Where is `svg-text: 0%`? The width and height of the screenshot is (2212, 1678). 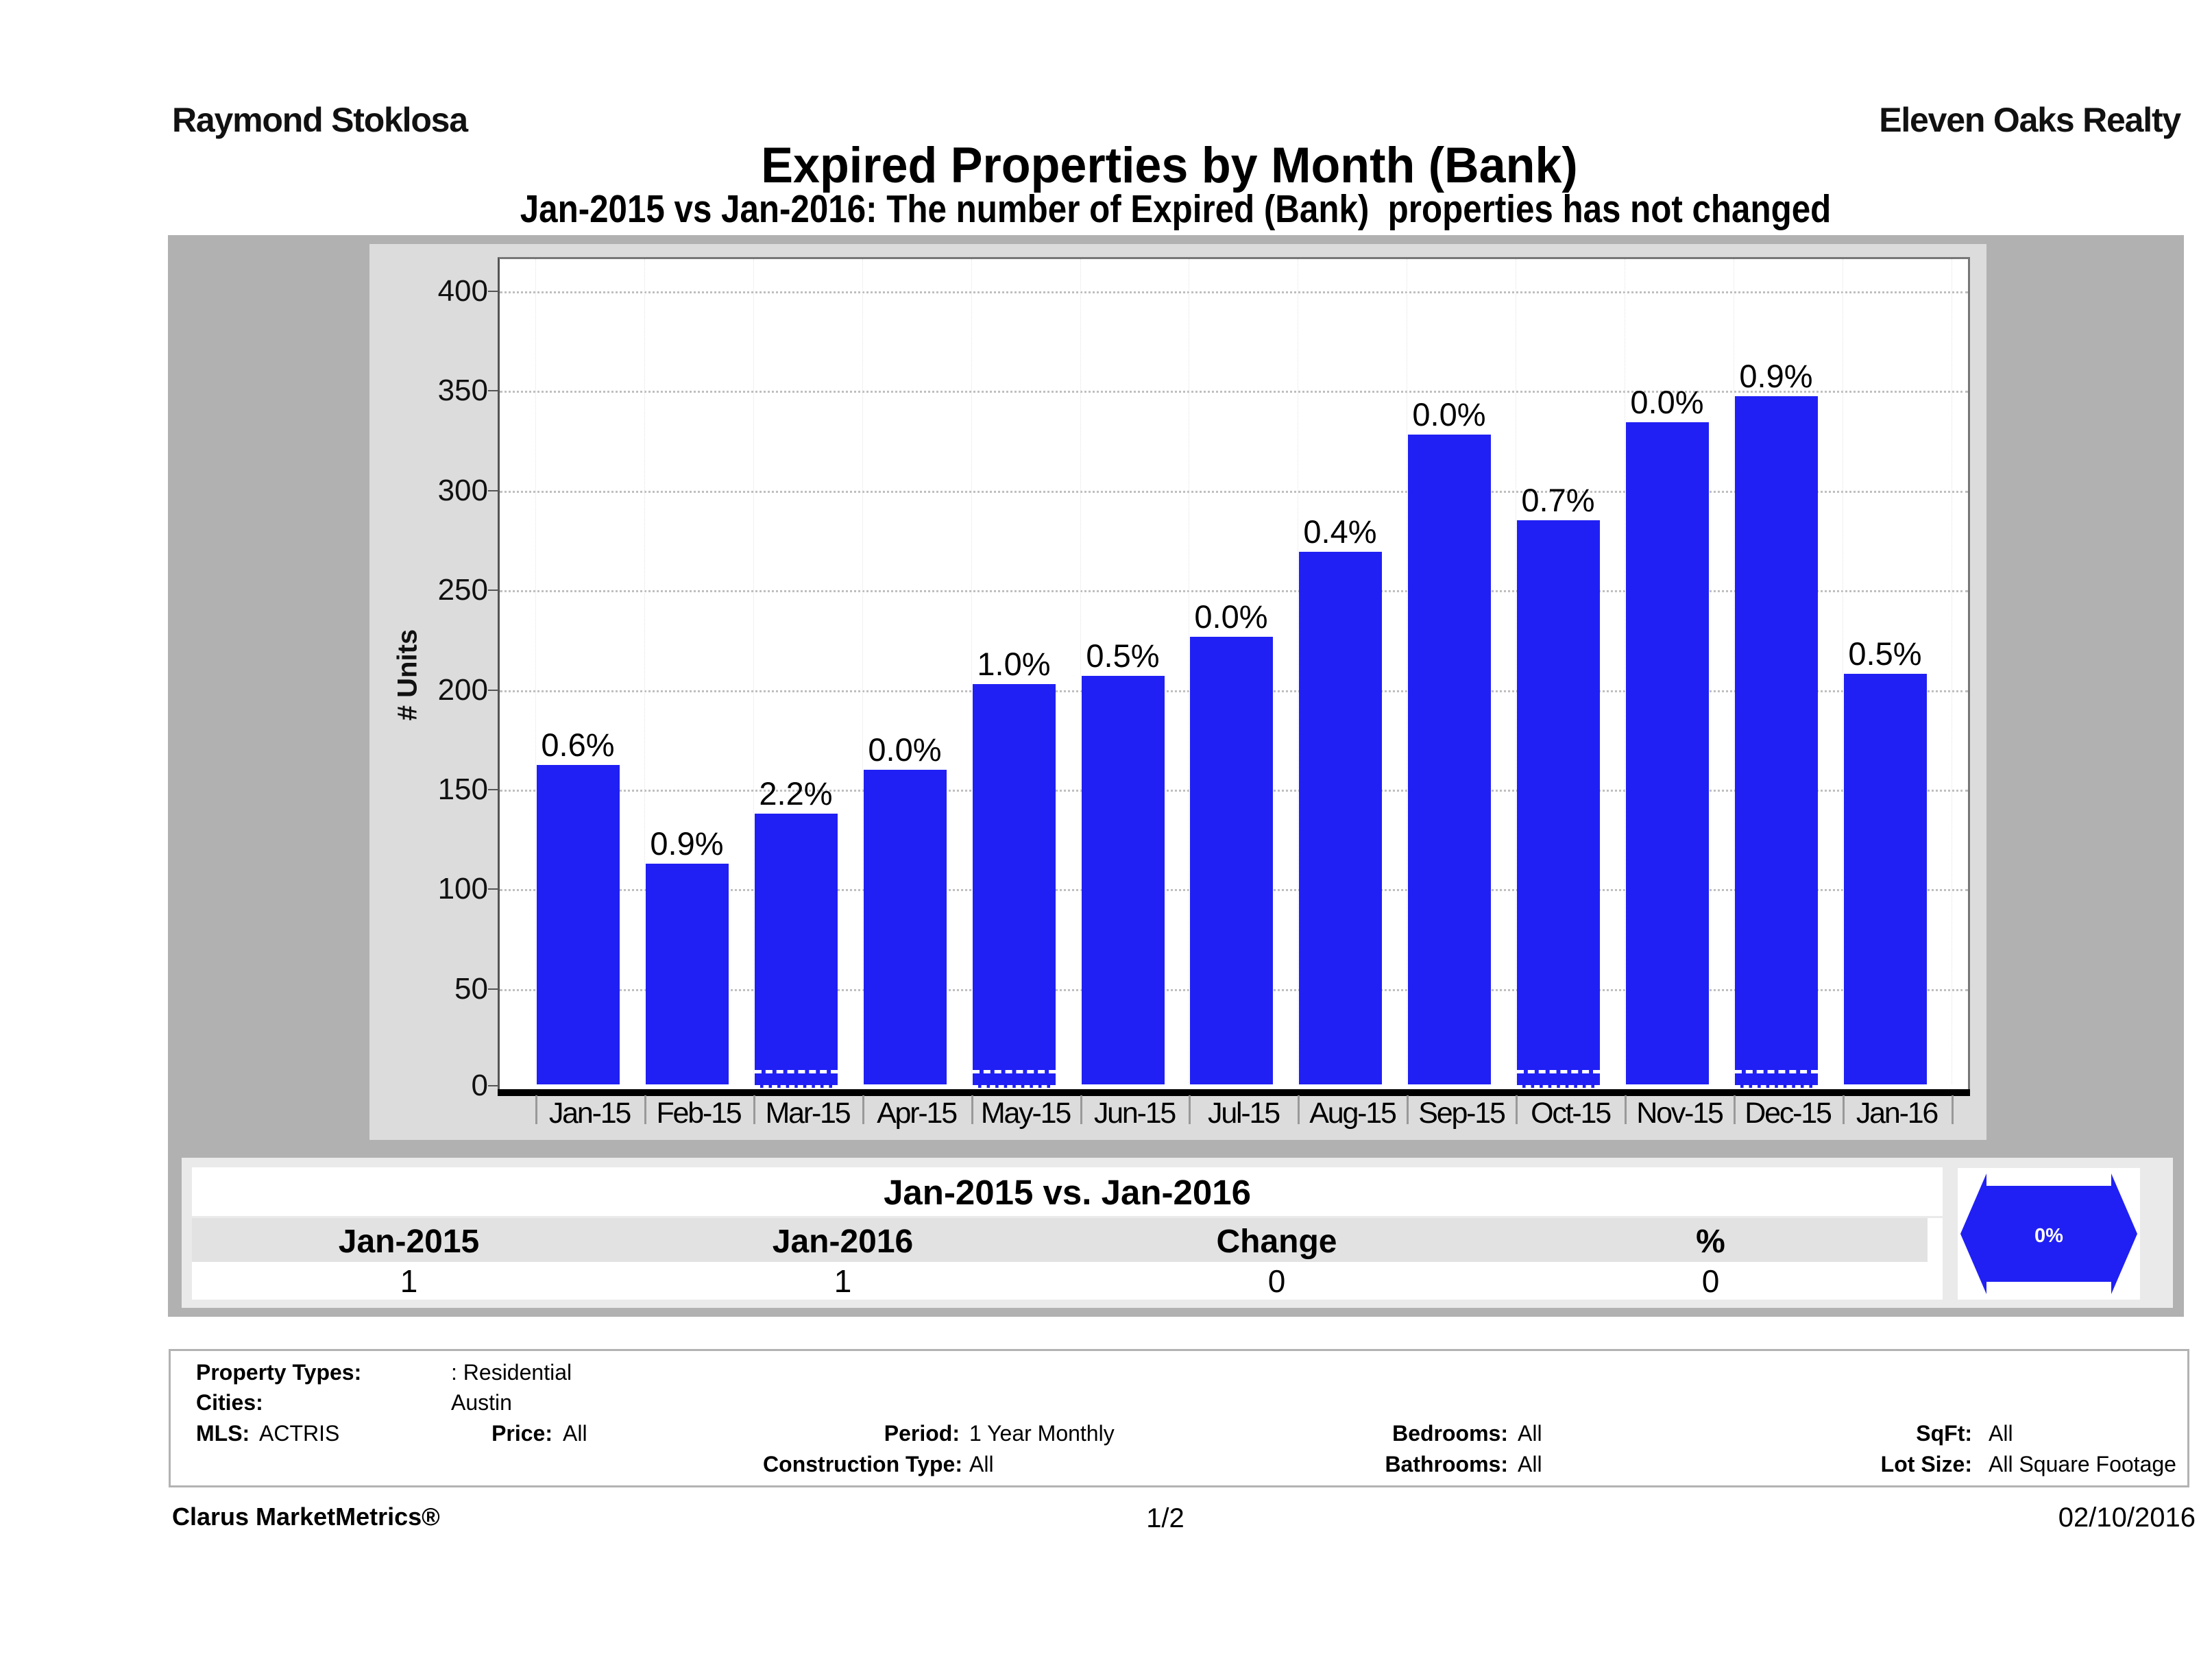 svg-text: 0% is located at coordinates (2048, 1236).